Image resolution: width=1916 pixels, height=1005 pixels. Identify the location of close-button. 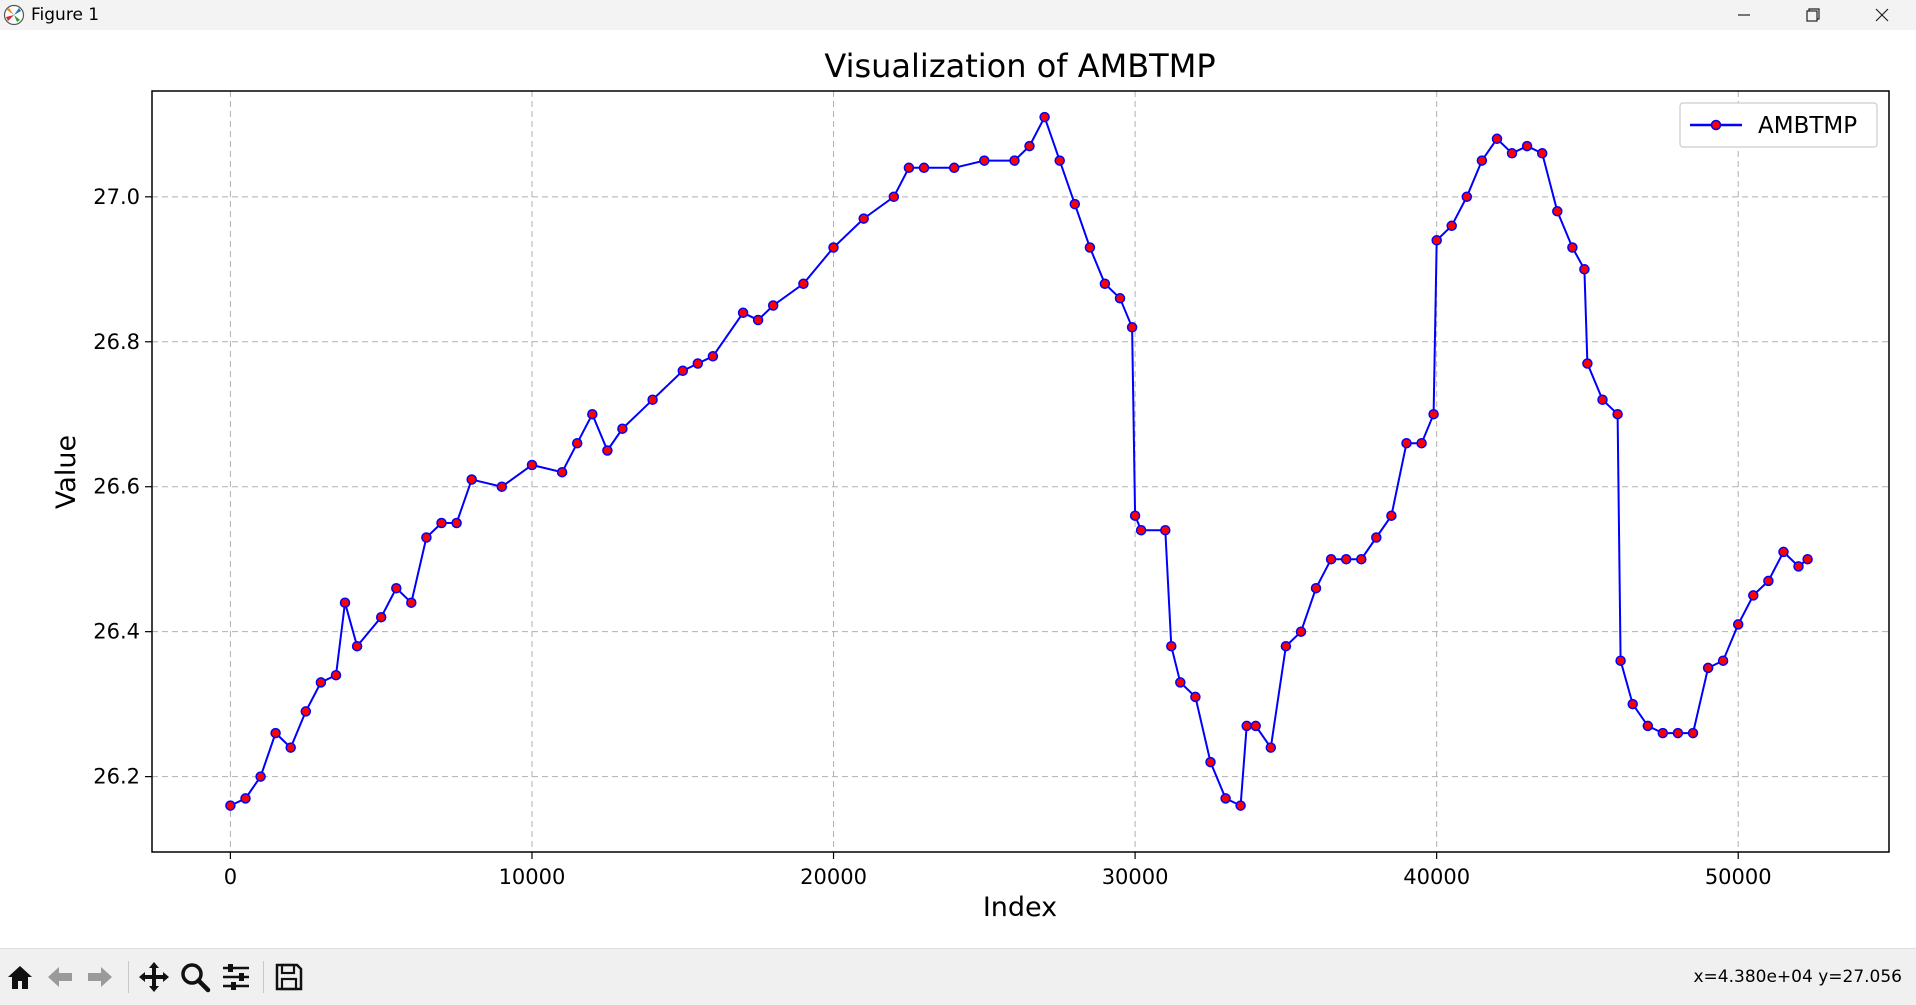
(1881, 15).